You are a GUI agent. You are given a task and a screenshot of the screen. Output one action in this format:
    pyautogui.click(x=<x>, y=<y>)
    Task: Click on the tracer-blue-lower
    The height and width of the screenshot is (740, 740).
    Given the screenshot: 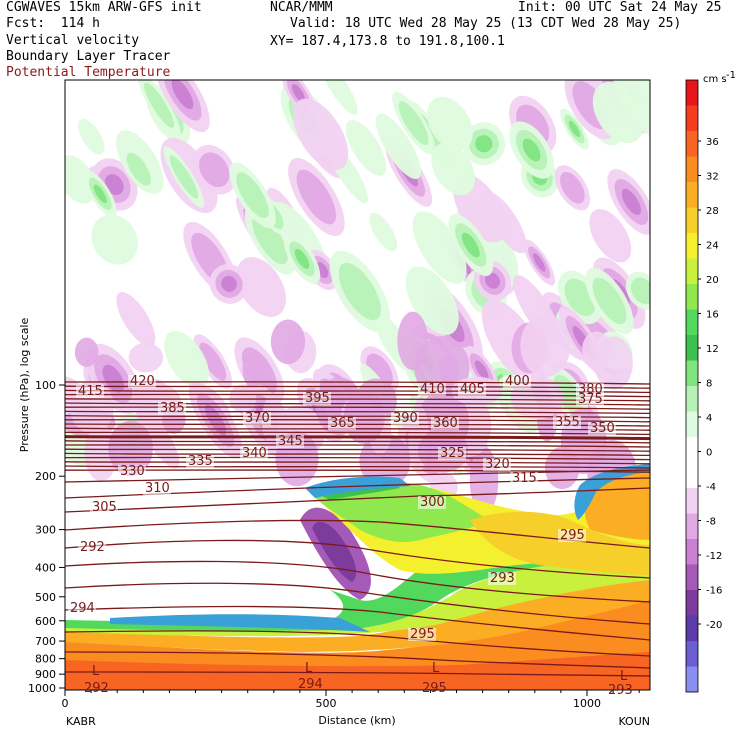 What is the action you would take?
    pyautogui.click(x=240, y=623)
    